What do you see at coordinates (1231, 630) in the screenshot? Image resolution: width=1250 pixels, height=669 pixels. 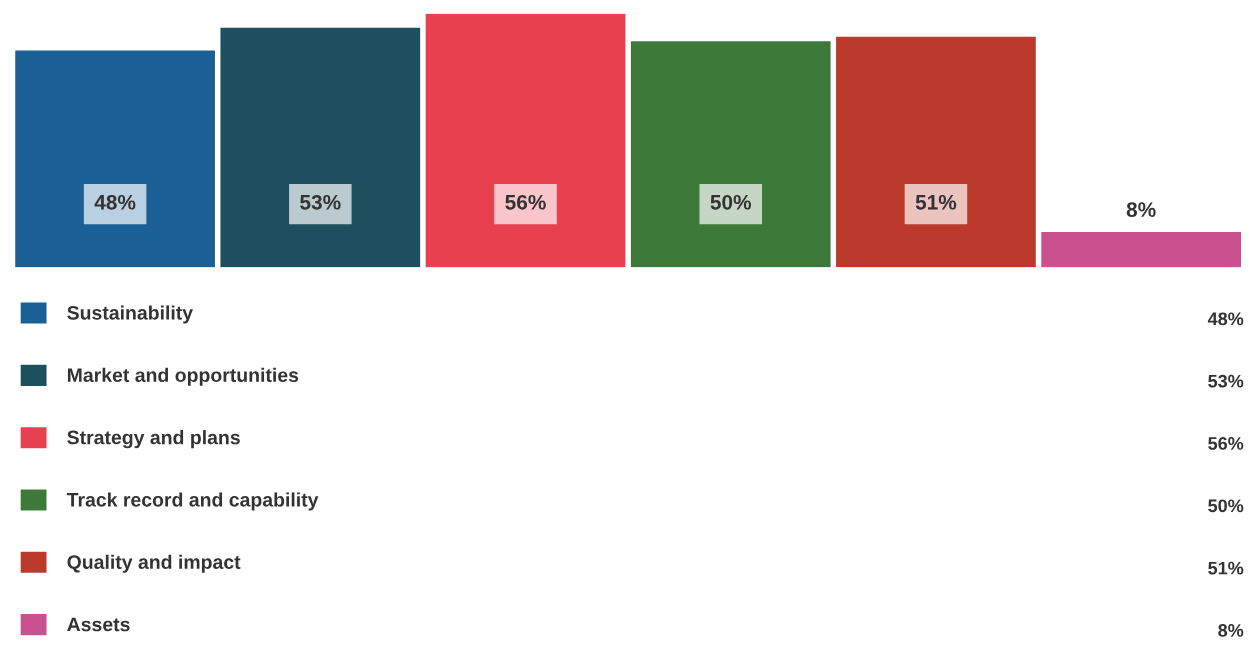 I see `text: 8%` at bounding box center [1231, 630].